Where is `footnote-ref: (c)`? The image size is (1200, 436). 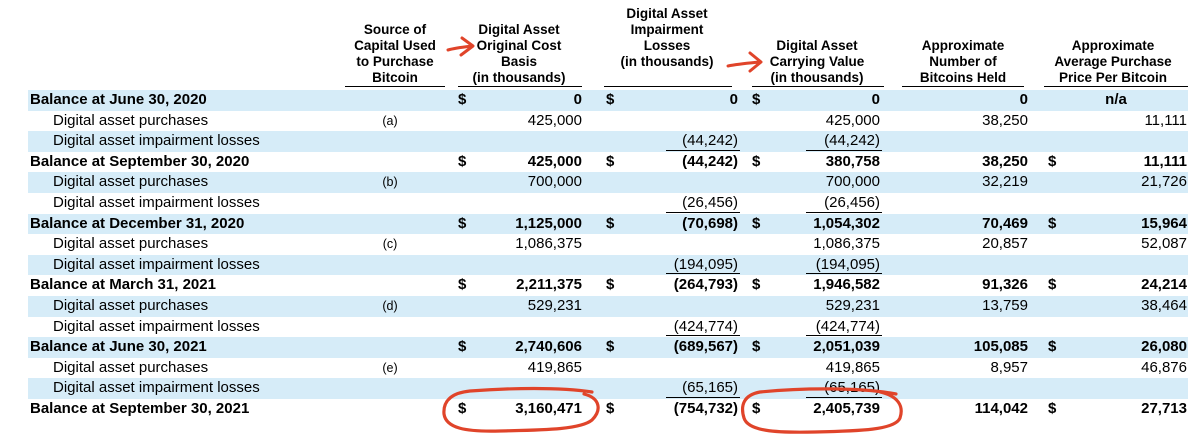
footnote-ref: (c) is located at coordinates (390, 244).